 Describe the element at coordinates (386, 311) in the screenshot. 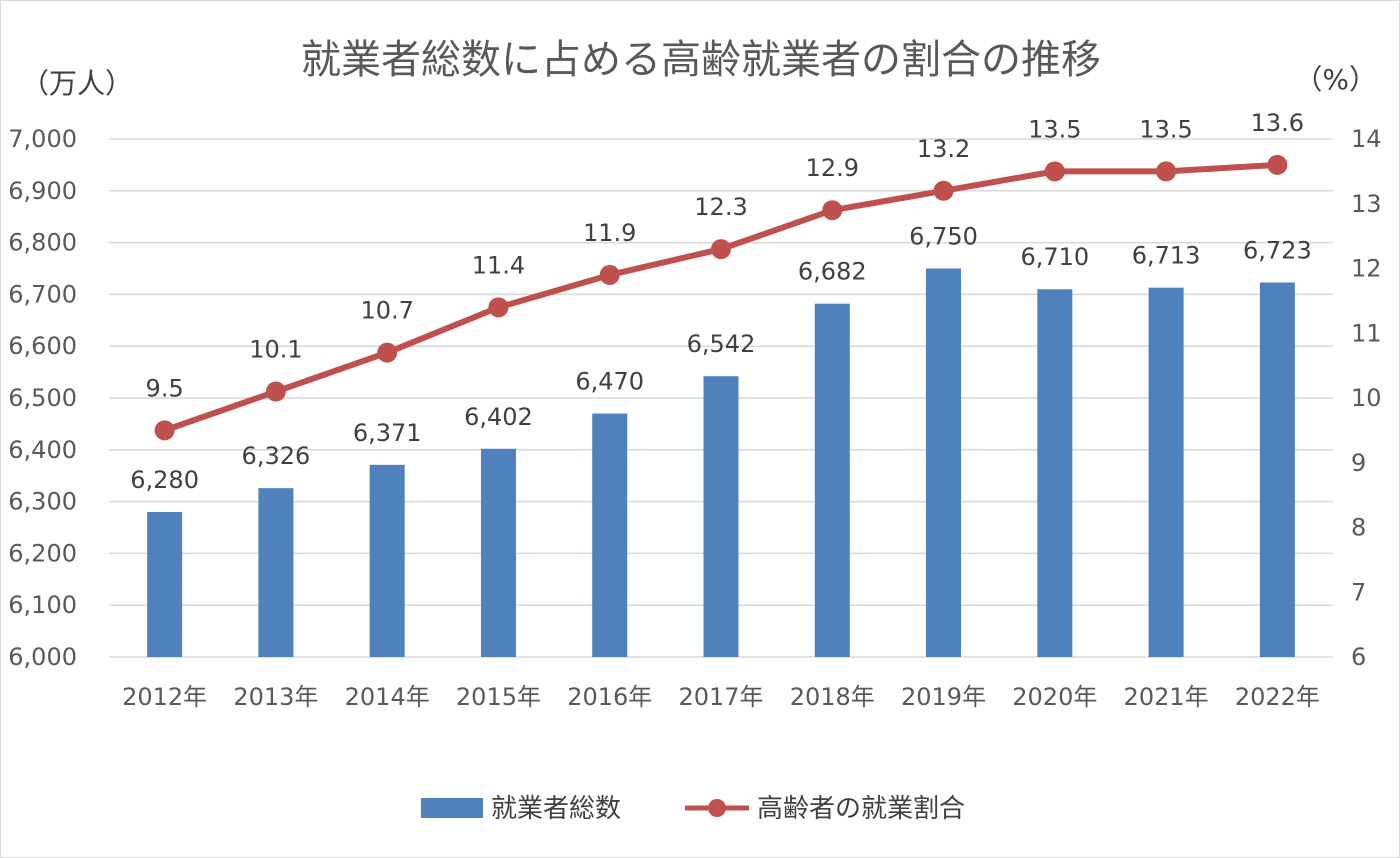

I see `line-data-label: 10.7` at that location.